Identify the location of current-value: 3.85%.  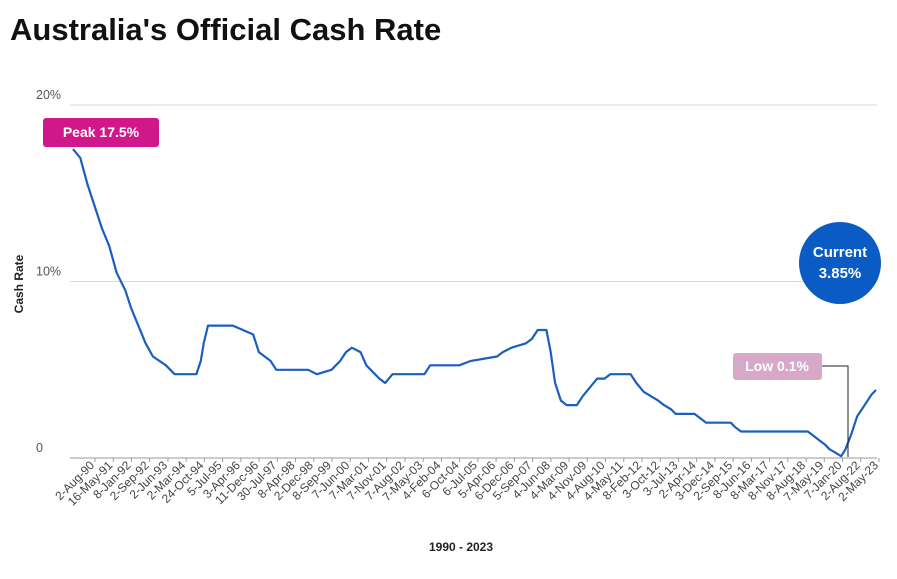
(840, 273).